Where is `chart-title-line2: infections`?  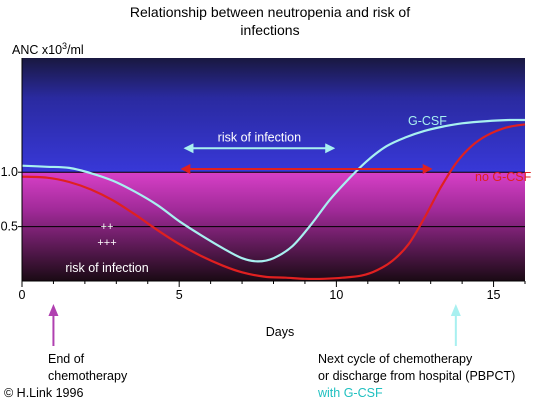
chart-title-line2: infections is located at coordinates (269, 30).